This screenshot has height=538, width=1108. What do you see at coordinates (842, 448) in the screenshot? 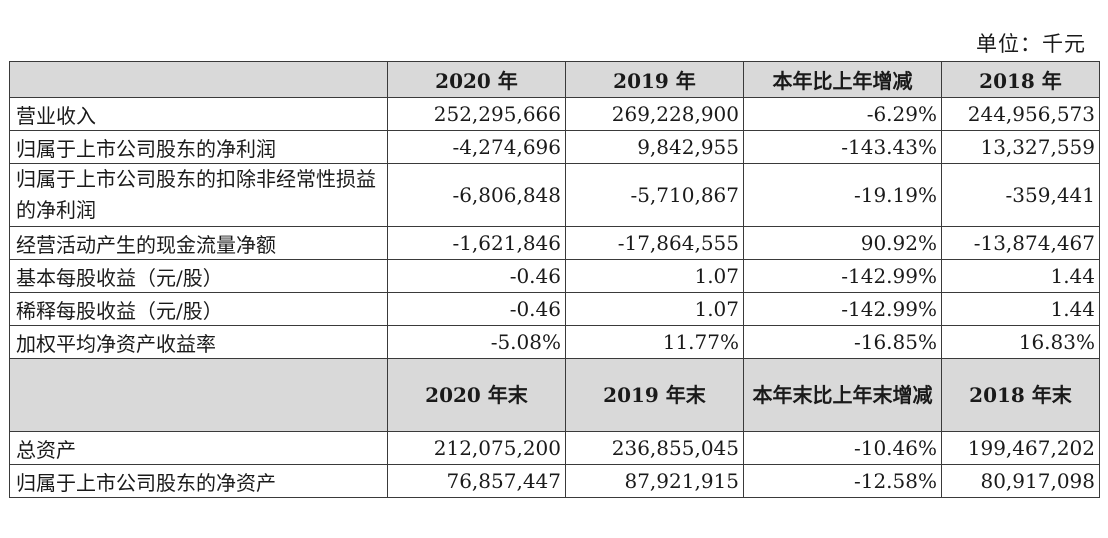
I see `cell-change-end: -10.46%` at bounding box center [842, 448].